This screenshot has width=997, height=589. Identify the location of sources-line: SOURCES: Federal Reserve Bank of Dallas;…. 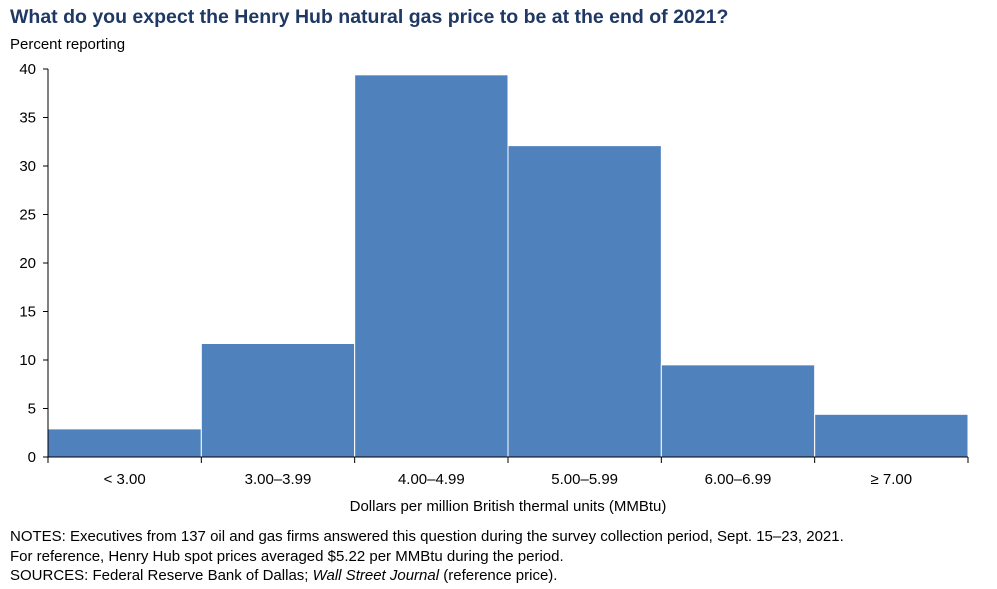
(427, 576).